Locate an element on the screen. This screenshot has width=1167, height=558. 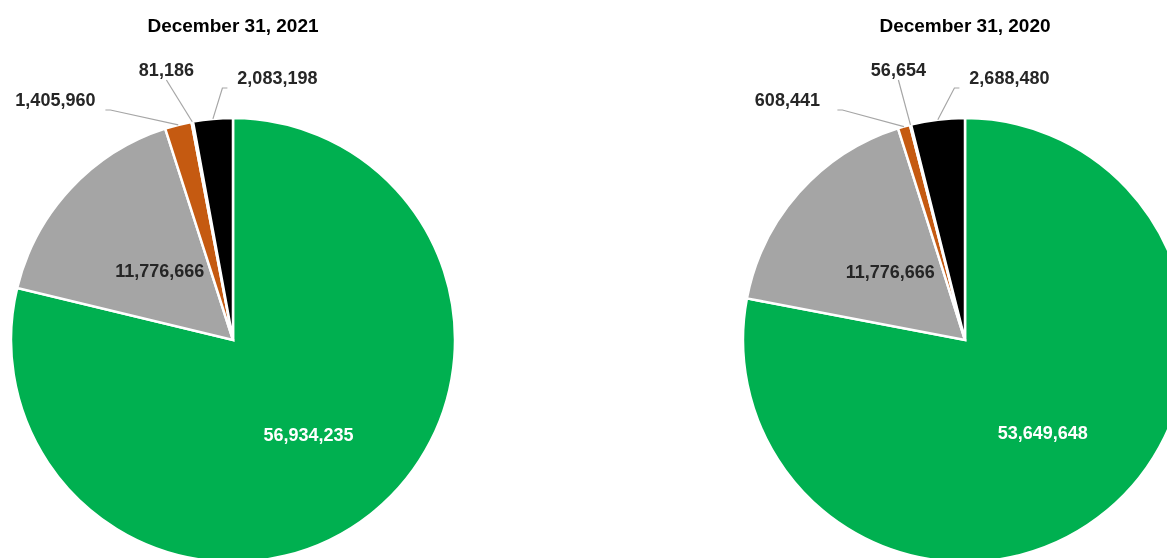
data-label: 2,083,198 is located at coordinates (277, 78).